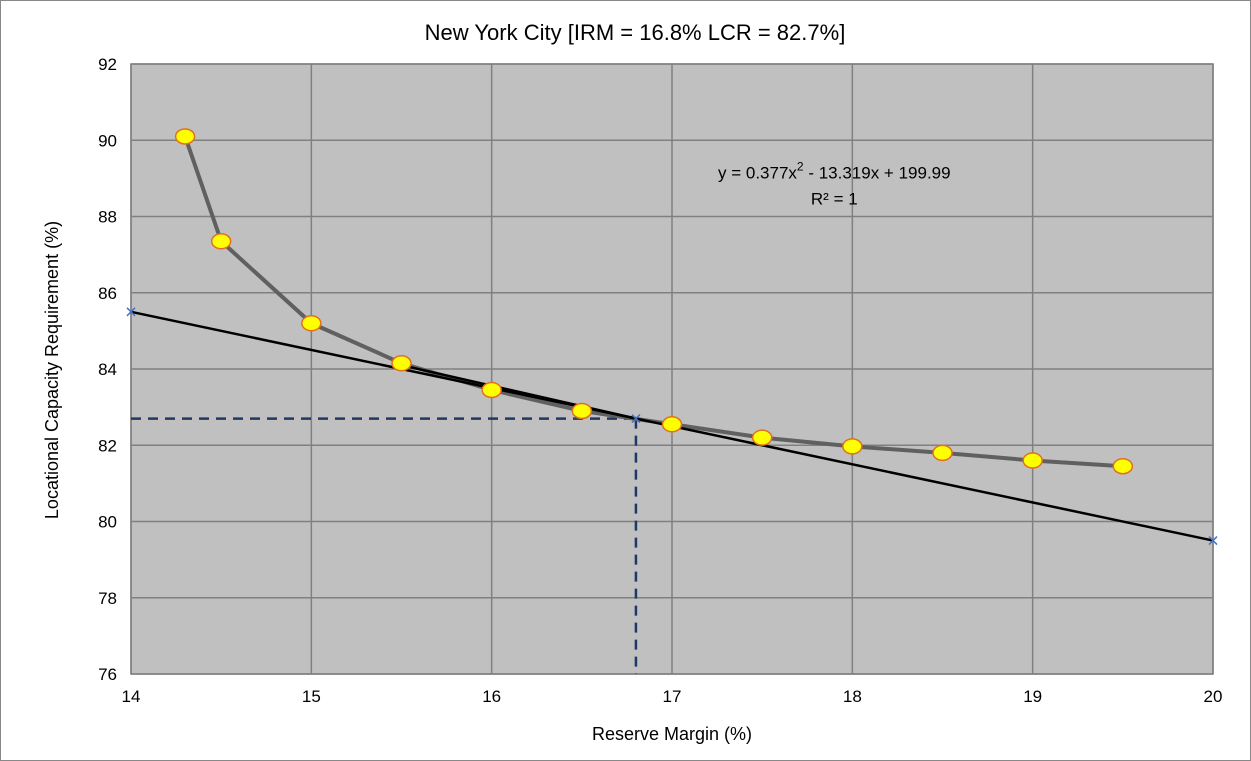 The width and height of the screenshot is (1251, 761). What do you see at coordinates (834, 198) in the screenshot?
I see `r-squared-label: R² = 1` at bounding box center [834, 198].